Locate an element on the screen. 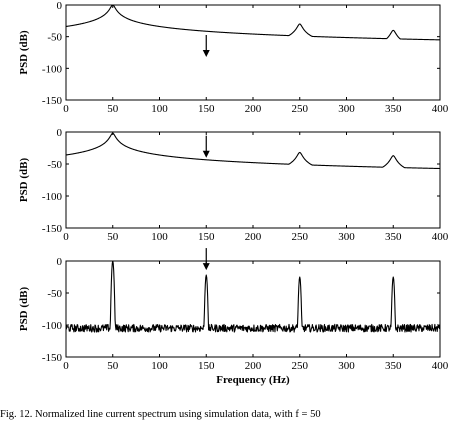  x-axis-label: Frequency (Hz) is located at coordinates (253, 380).